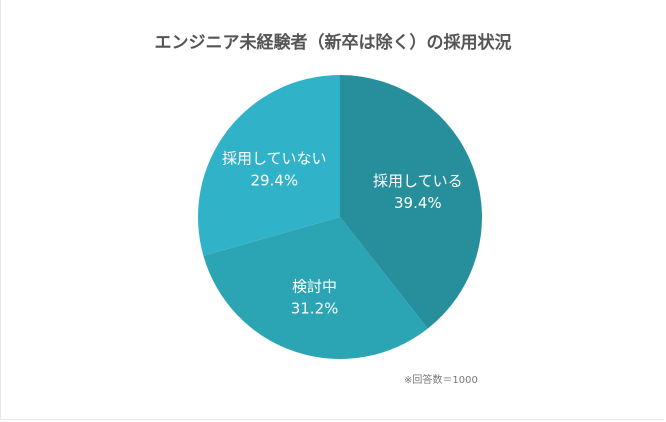  I want to click on slice-value-label: 39.4%, so click(418, 203).